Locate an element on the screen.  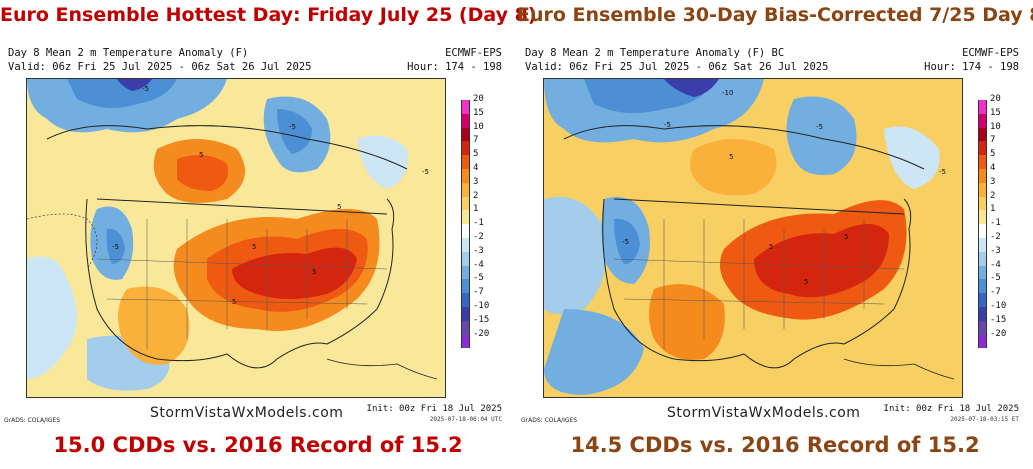
legend-swatch: -7 is located at coordinates (1005, 297).